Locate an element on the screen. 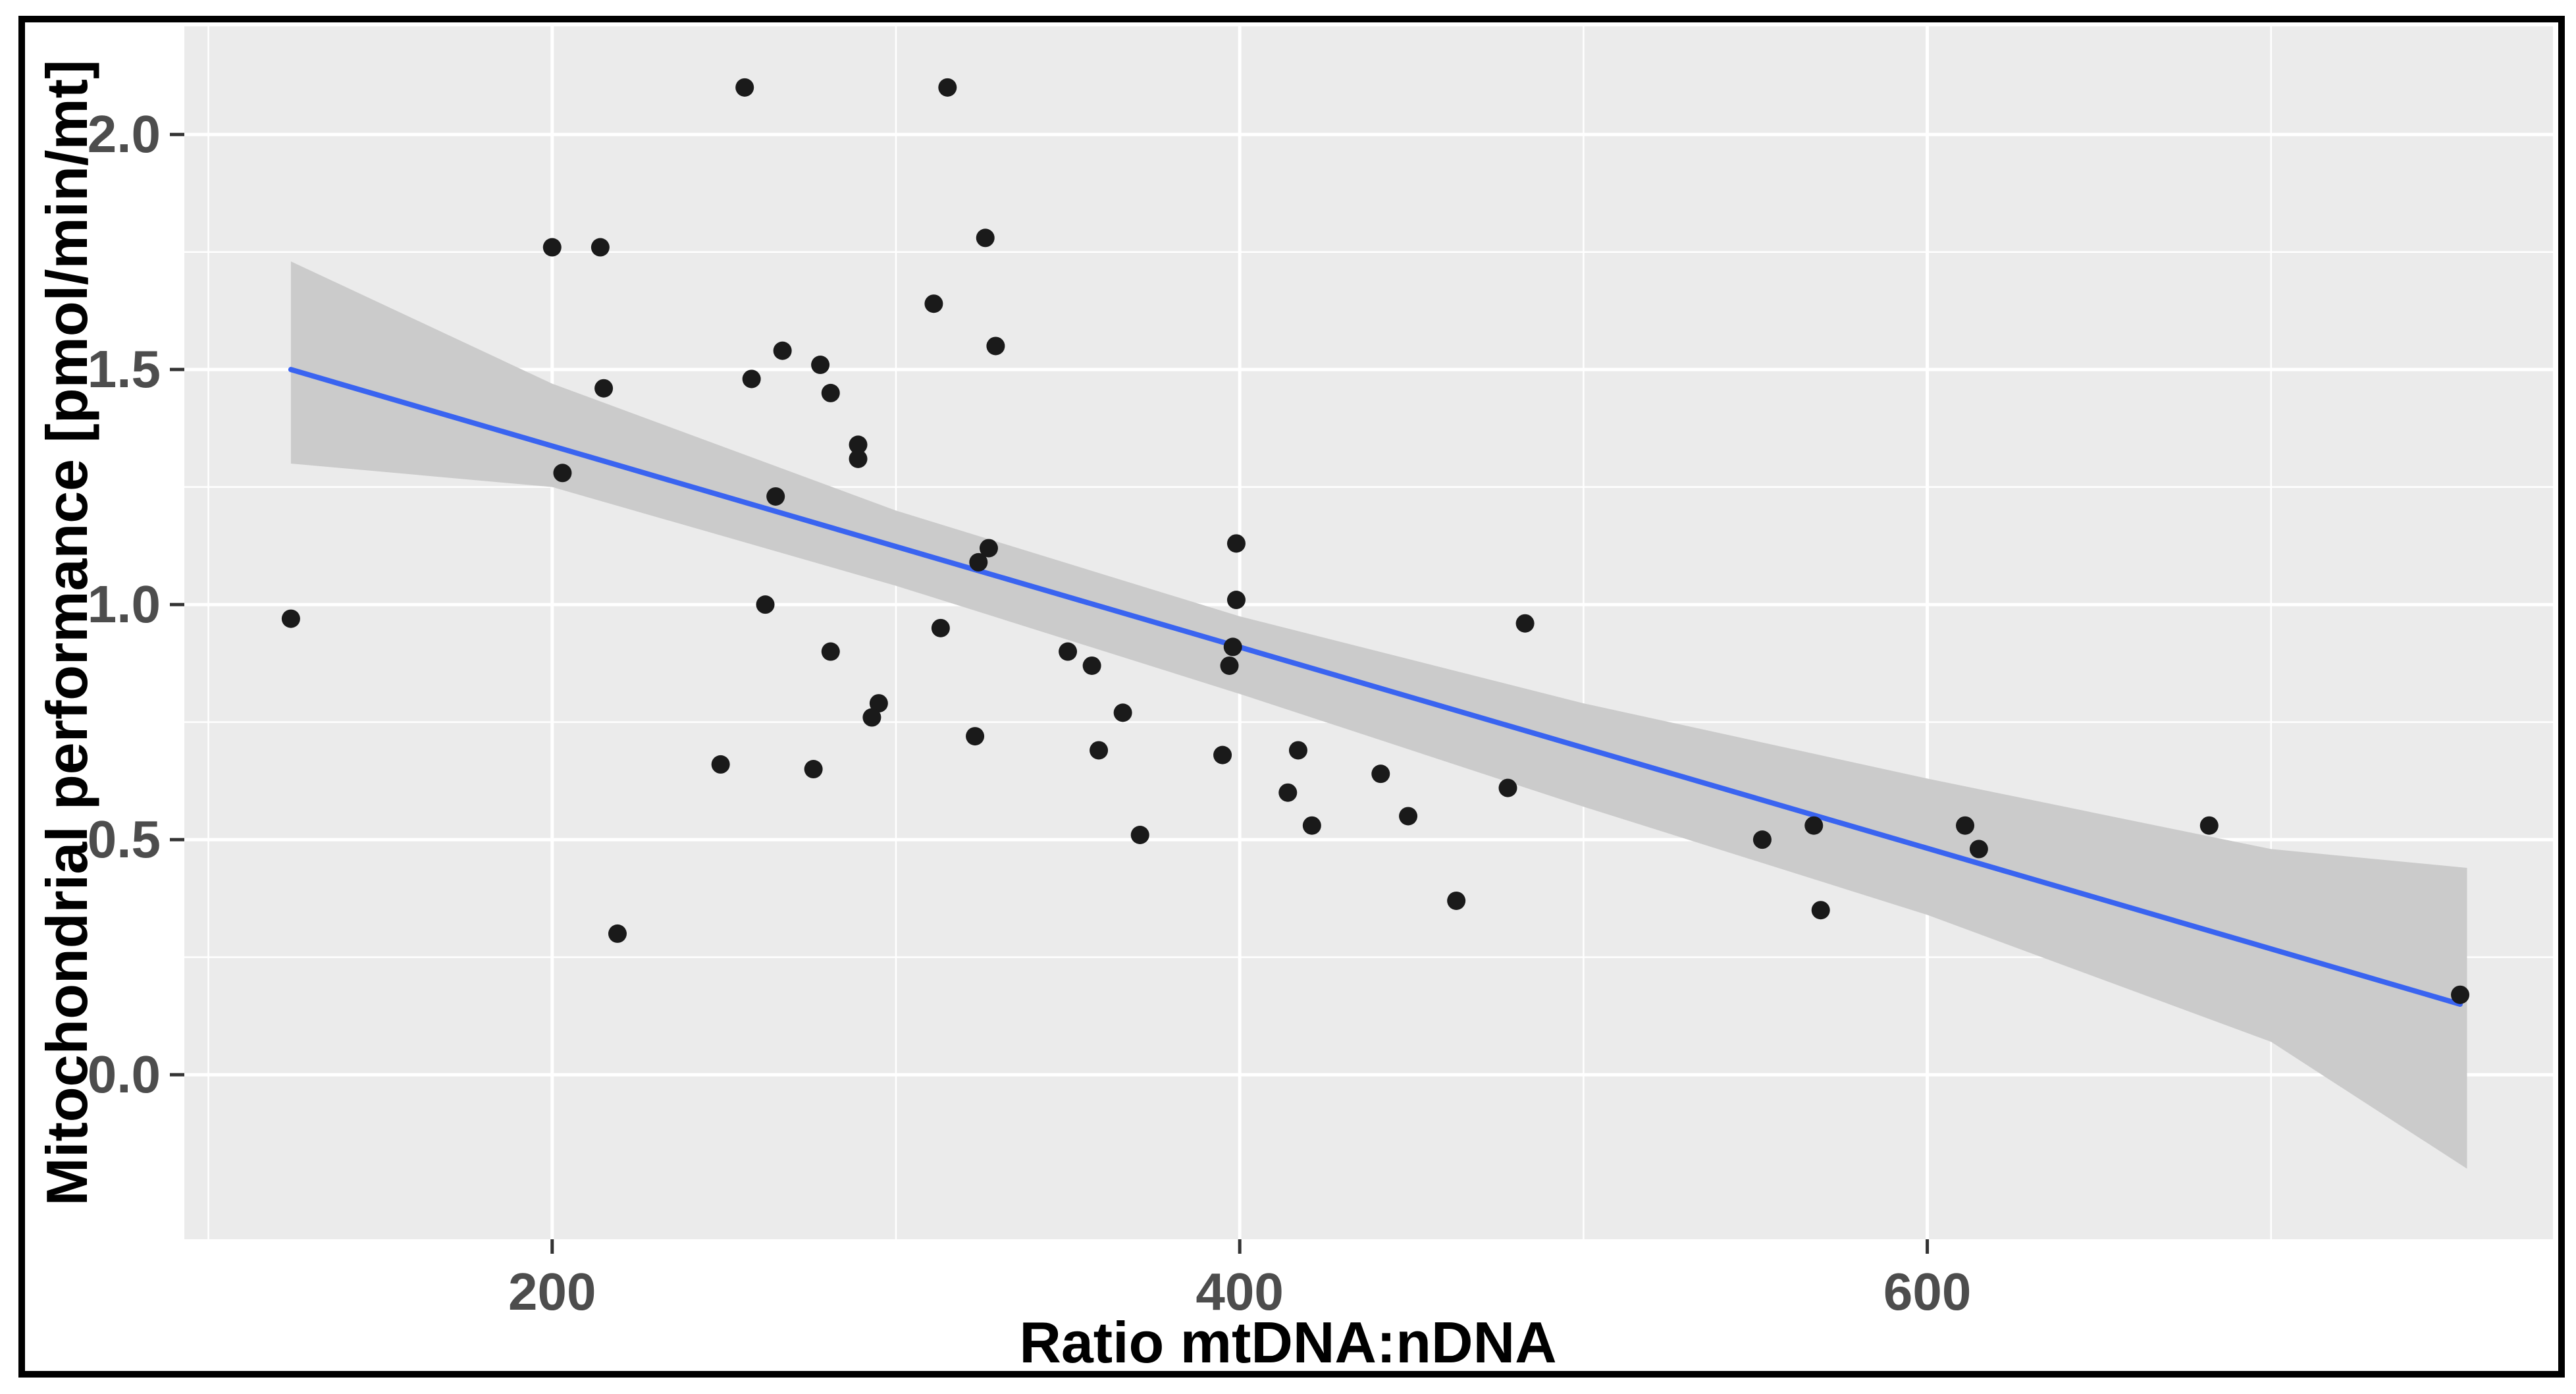 Image resolution: width=2576 pixels, height=1394 pixels. y-tick-label: 0.5 is located at coordinates (124, 839).